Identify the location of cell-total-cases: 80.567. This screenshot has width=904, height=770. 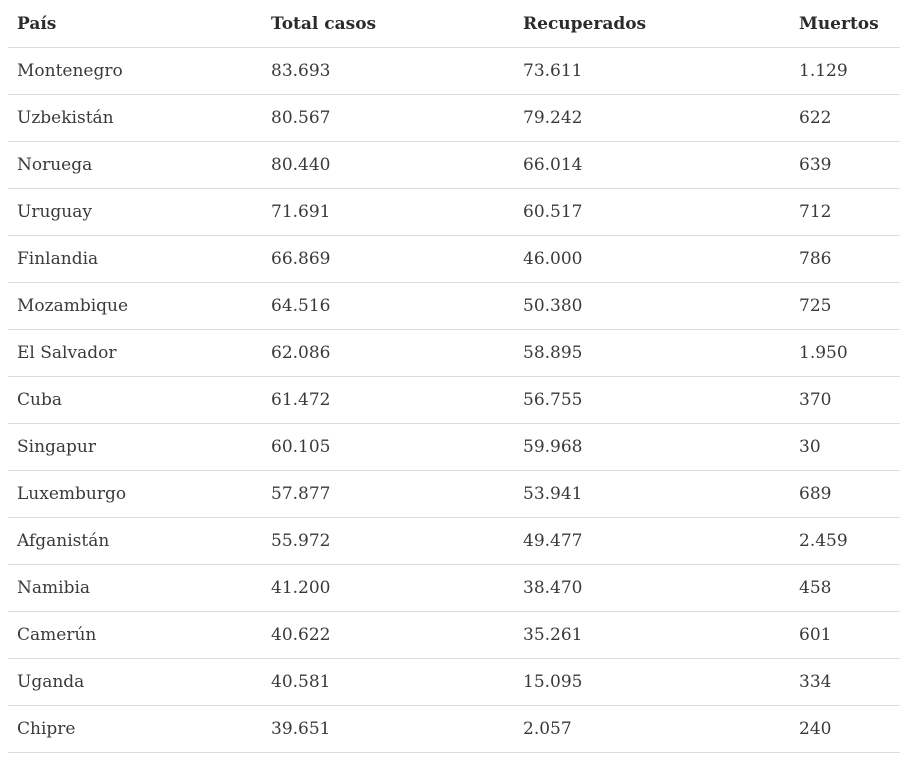
(388, 118).